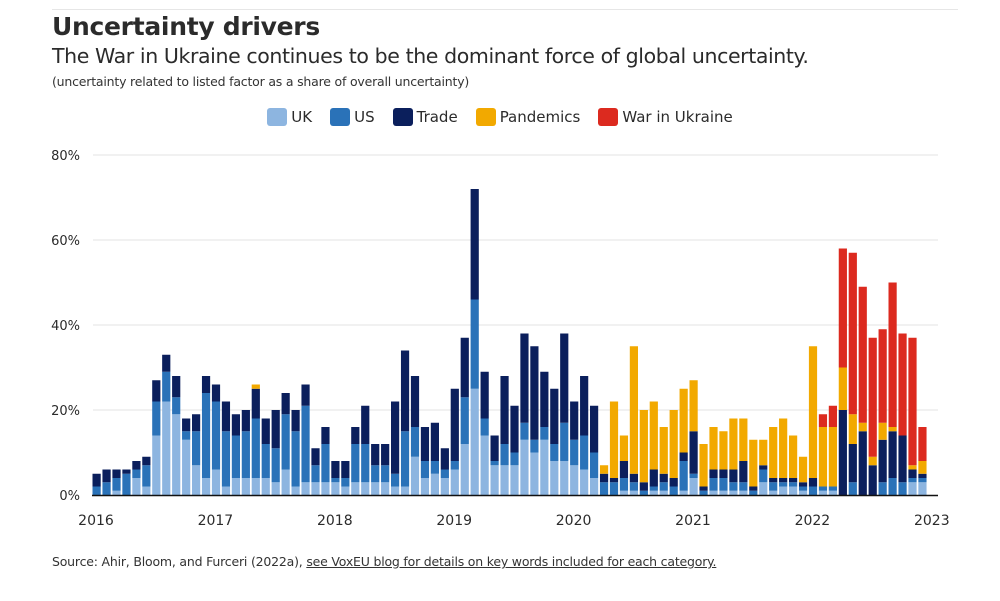 This screenshot has width=1000, height=601. What do you see at coordinates (540, 117) in the screenshot?
I see `legend-label: Pandemics` at bounding box center [540, 117].